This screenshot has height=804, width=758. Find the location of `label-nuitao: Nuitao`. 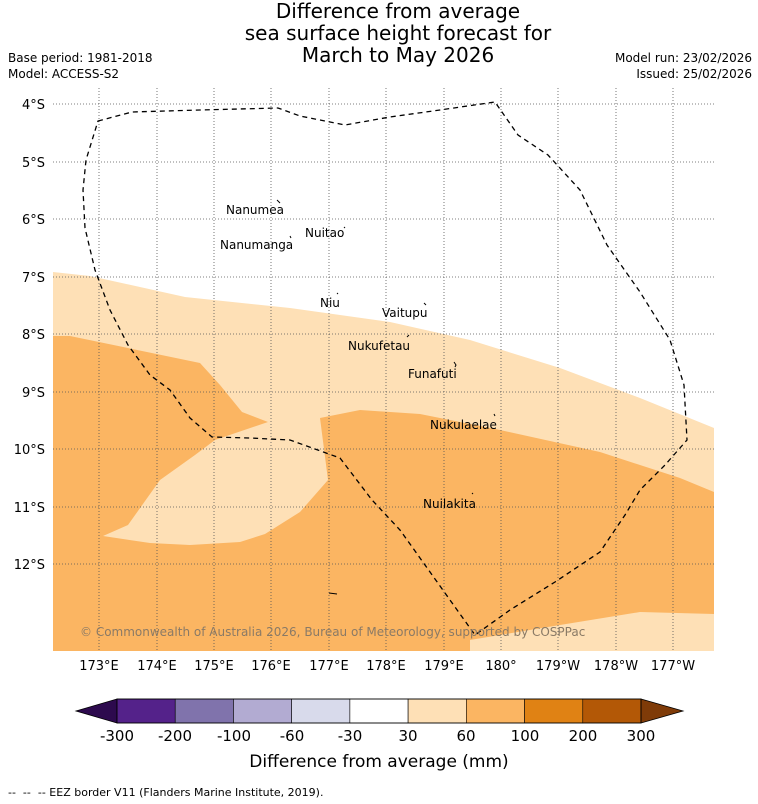

label-nuitao: Nuitao is located at coordinates (324, 233).